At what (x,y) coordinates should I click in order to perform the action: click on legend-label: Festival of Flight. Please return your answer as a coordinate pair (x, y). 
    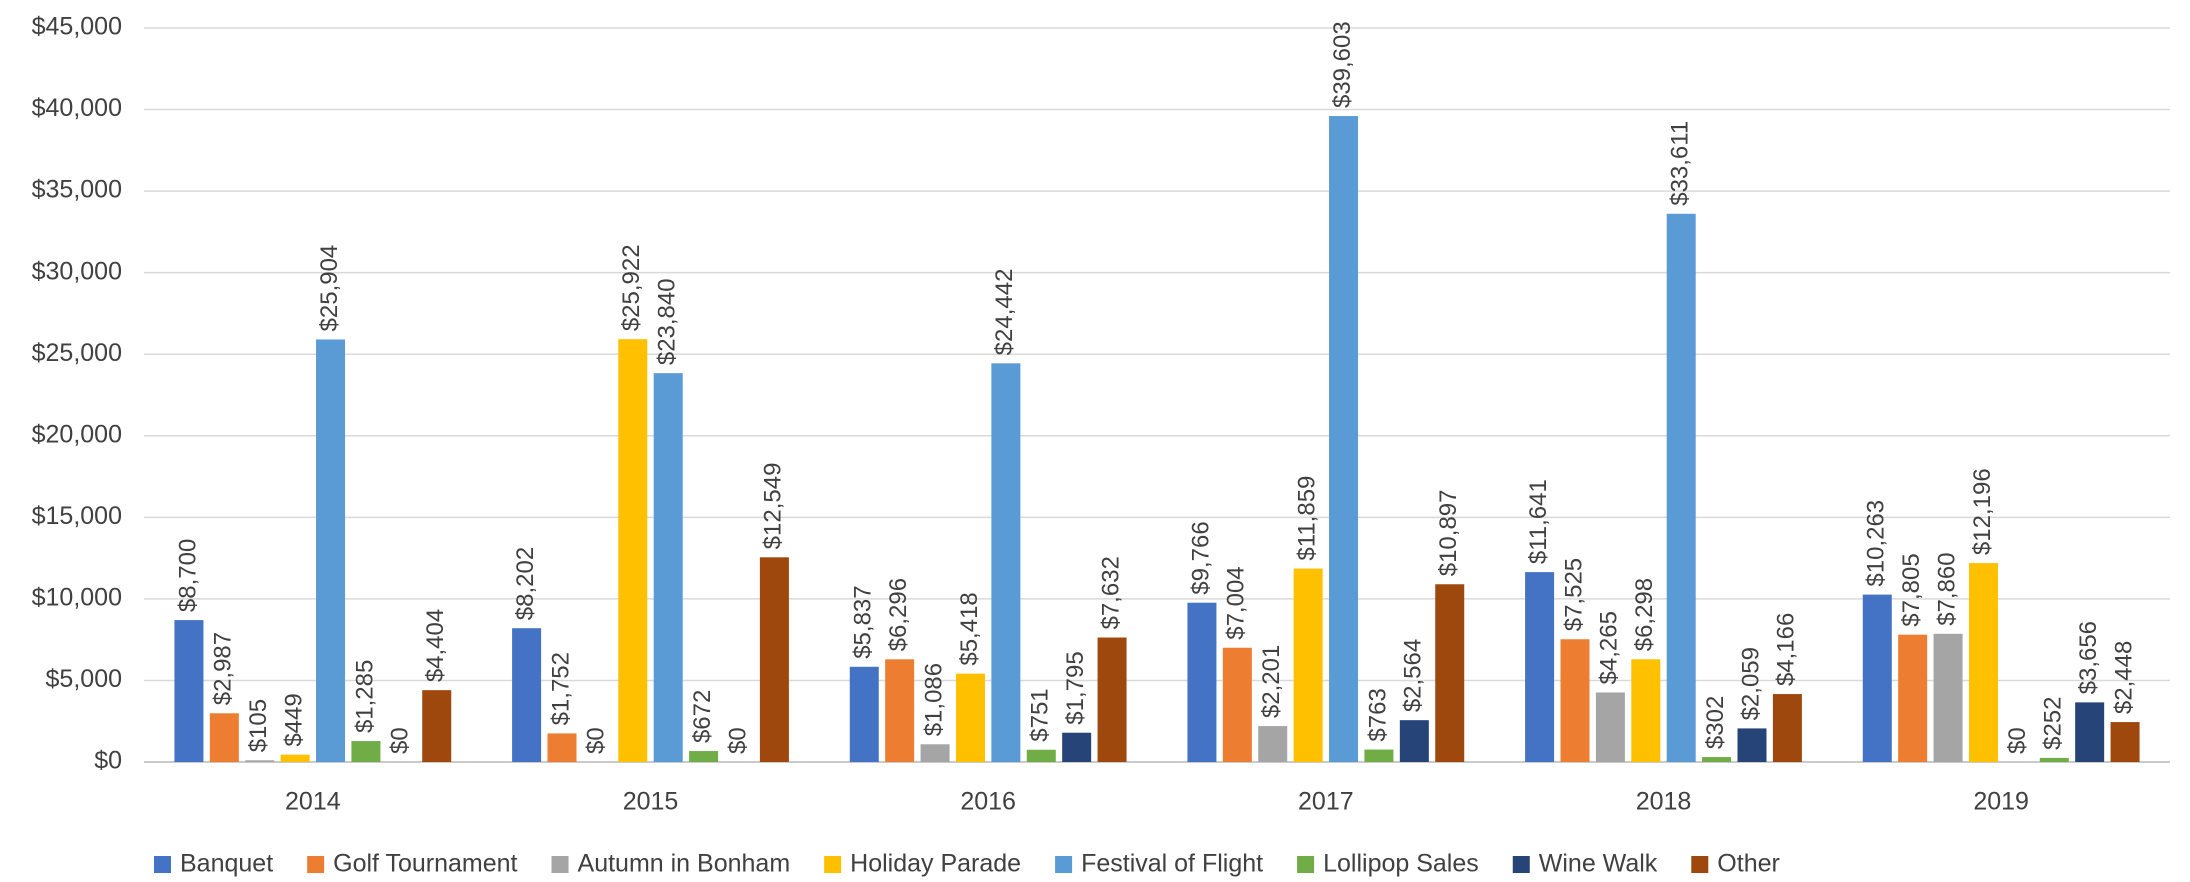
    Looking at the image, I should click on (1172, 864).